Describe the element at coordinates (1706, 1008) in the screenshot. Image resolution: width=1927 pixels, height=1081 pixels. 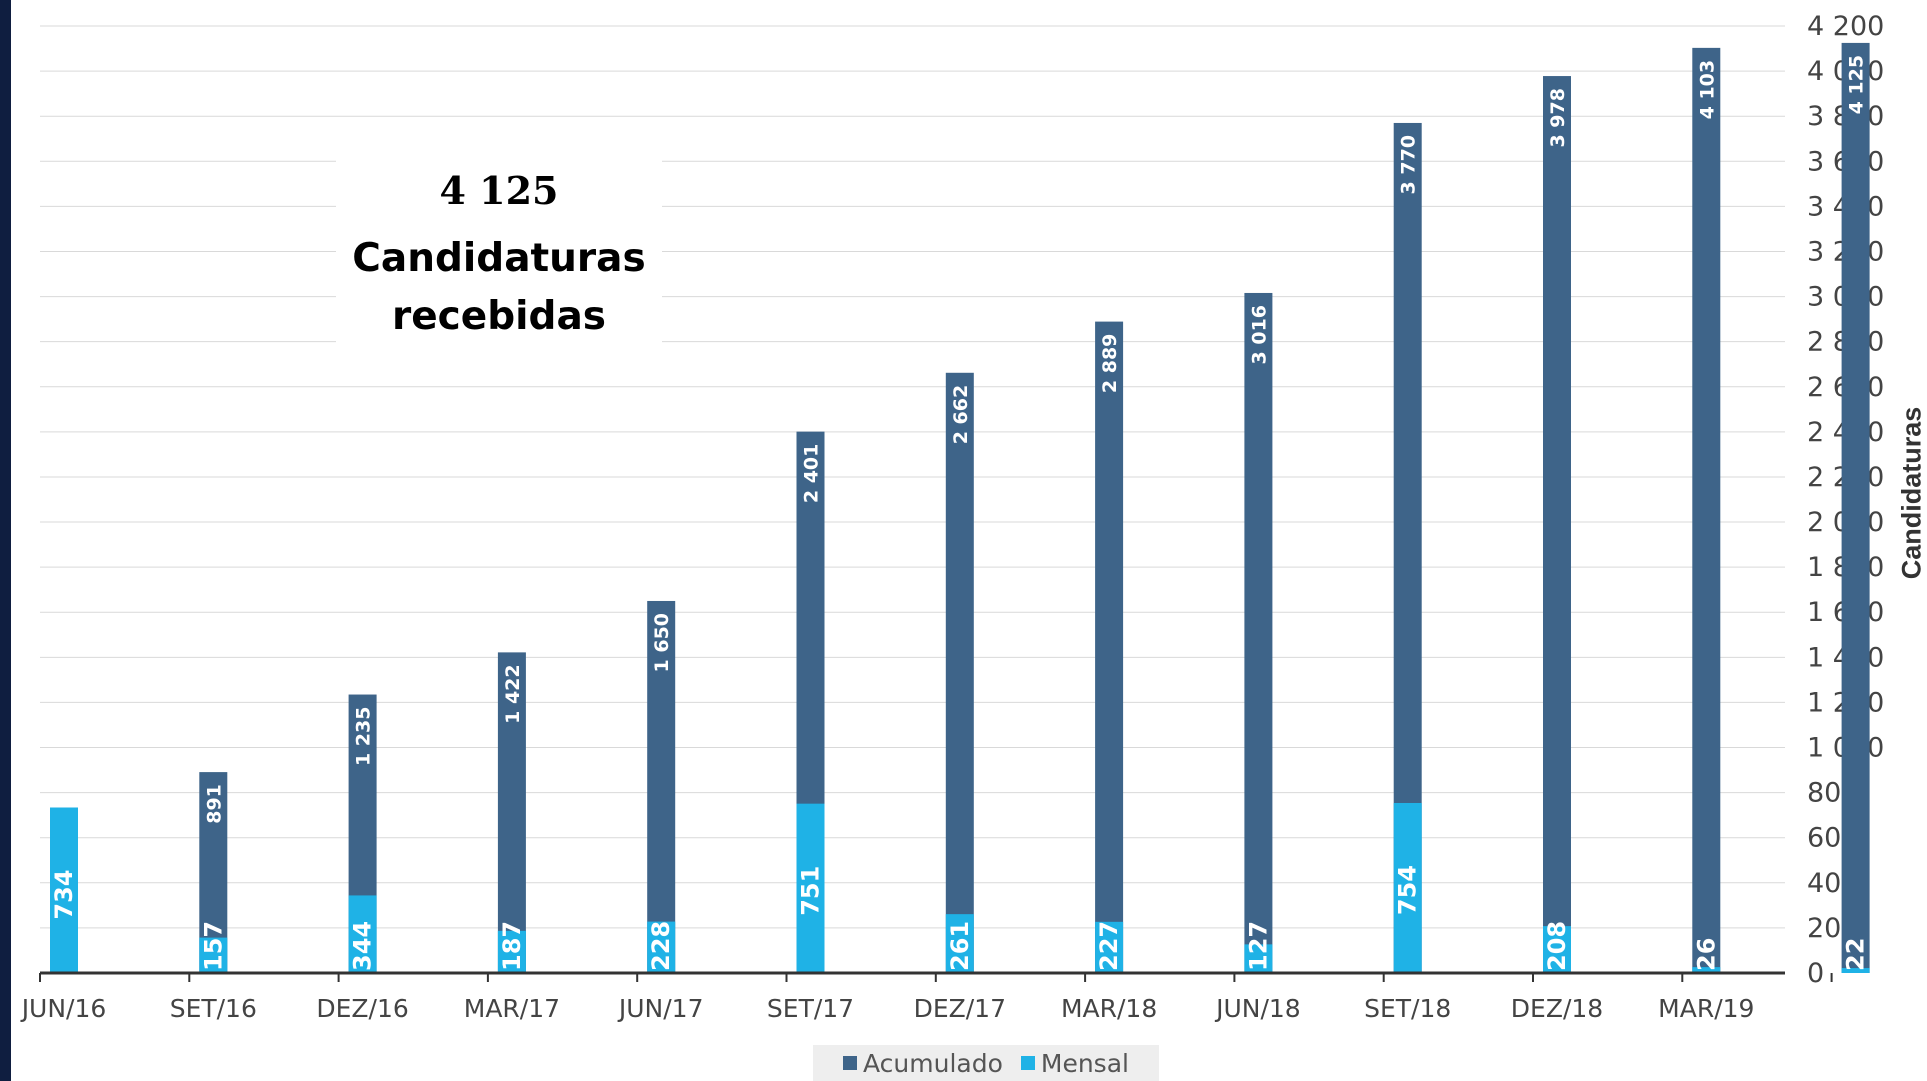
I see `x-tick-label: MAR/19` at that location.